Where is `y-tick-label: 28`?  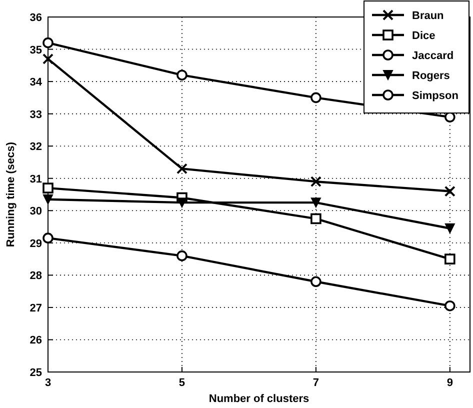 y-tick-label: 28 is located at coordinates (36, 276).